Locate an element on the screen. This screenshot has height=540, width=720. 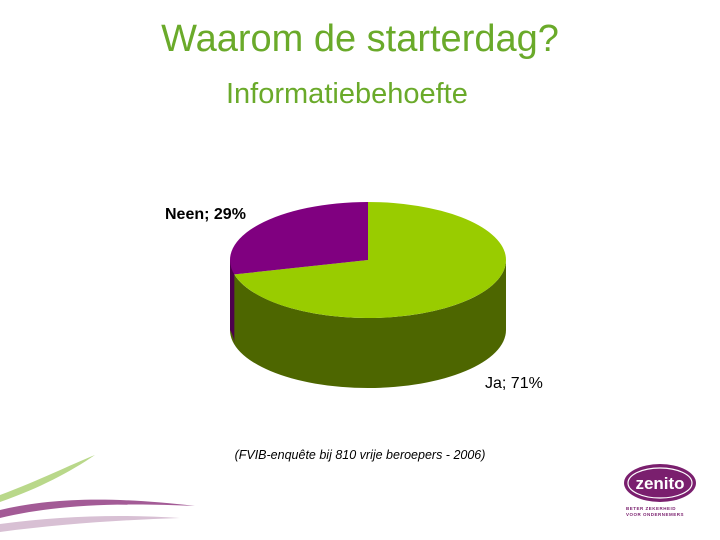
data-label-neen: Neen; 29% is located at coordinates (205, 214).